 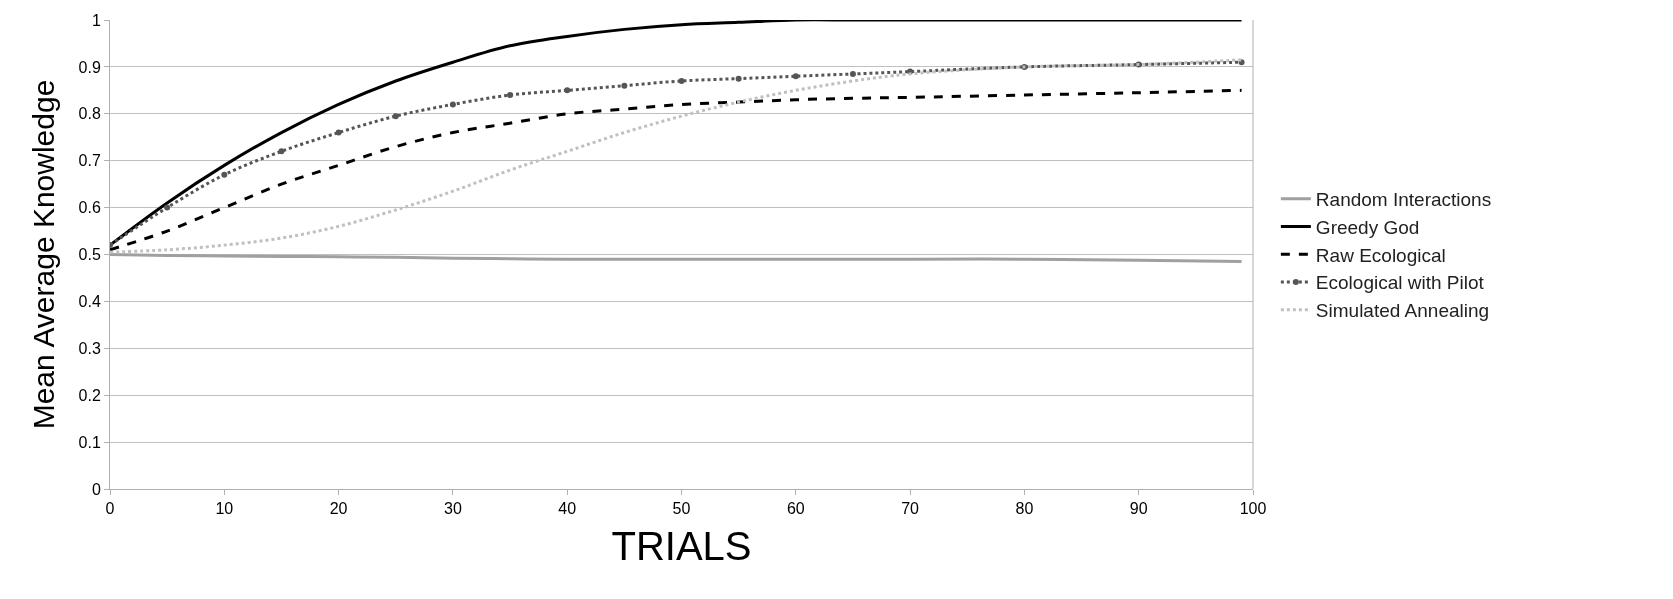 What do you see at coordinates (1253, 509) in the screenshot?
I see `x-tick-label: 100` at bounding box center [1253, 509].